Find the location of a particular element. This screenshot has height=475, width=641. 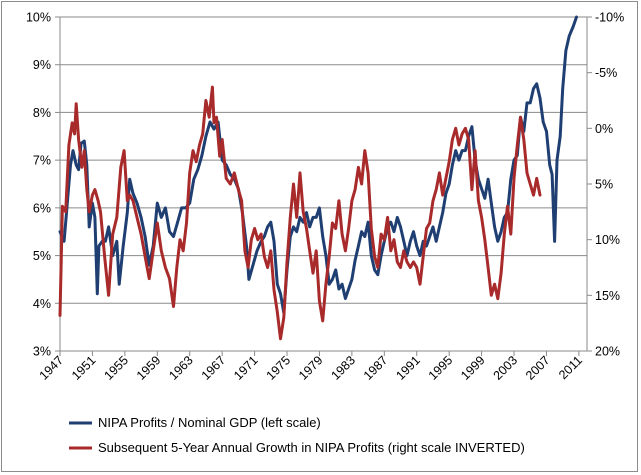

x-tick-label: 1979 is located at coordinates (311, 368).